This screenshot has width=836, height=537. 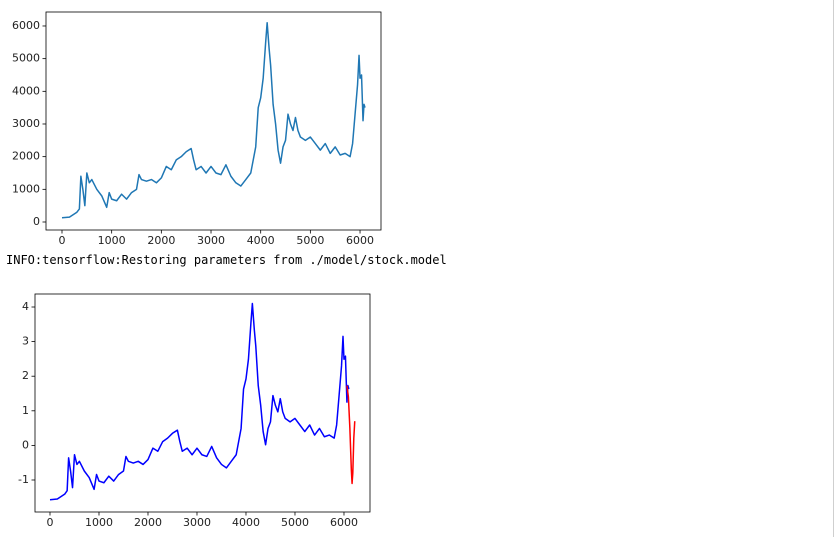 What do you see at coordinates (26, 188) in the screenshot?
I see `y-tick-label: 1000` at bounding box center [26, 188].